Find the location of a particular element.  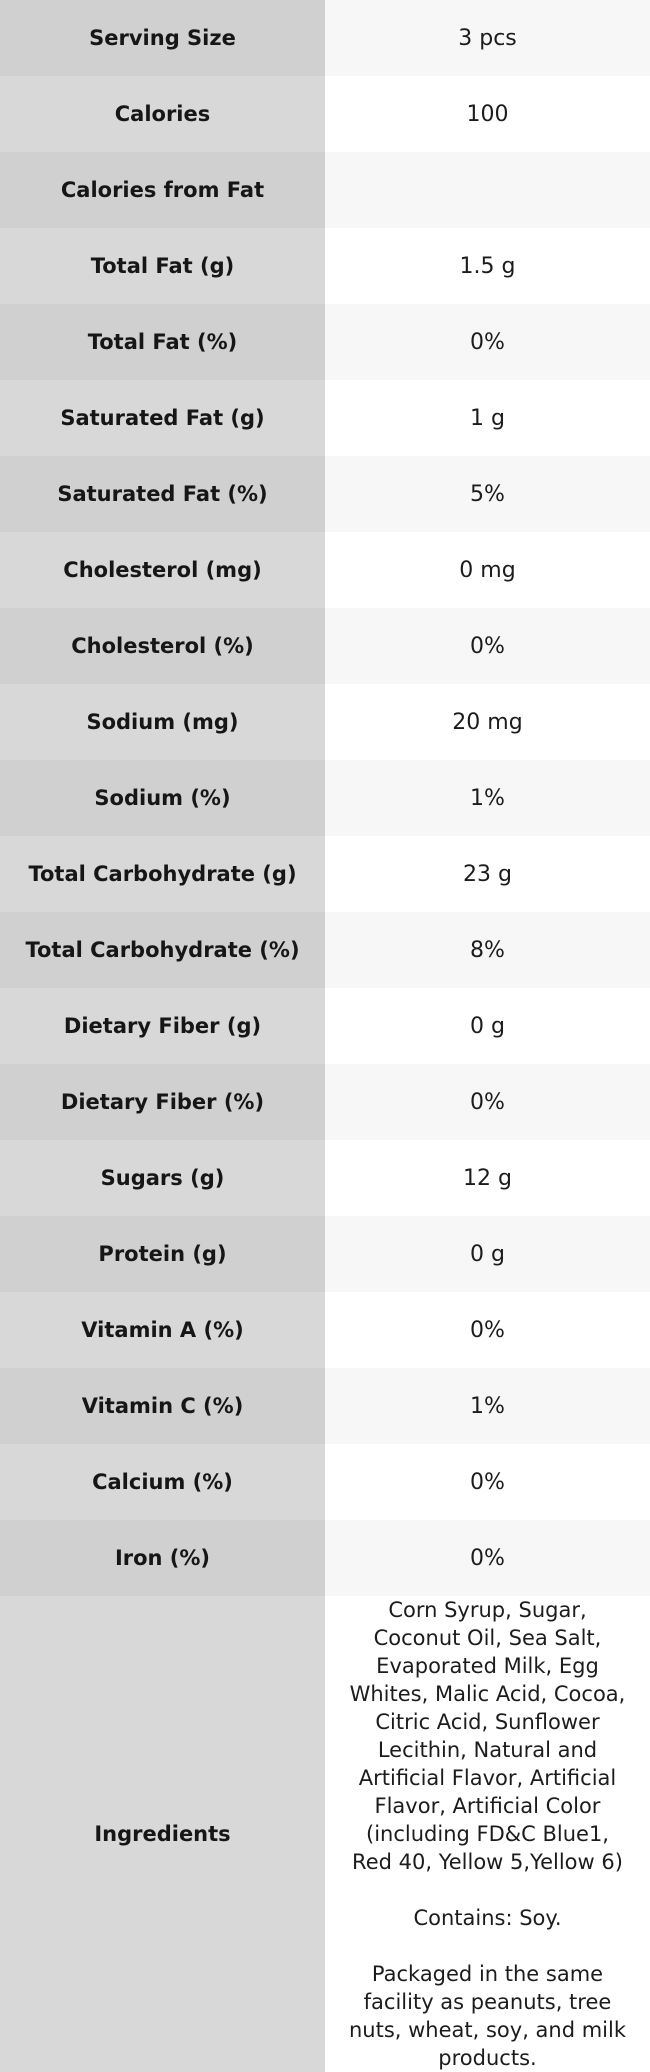

row-label: Vitamin C (%) is located at coordinates (162, 1406).